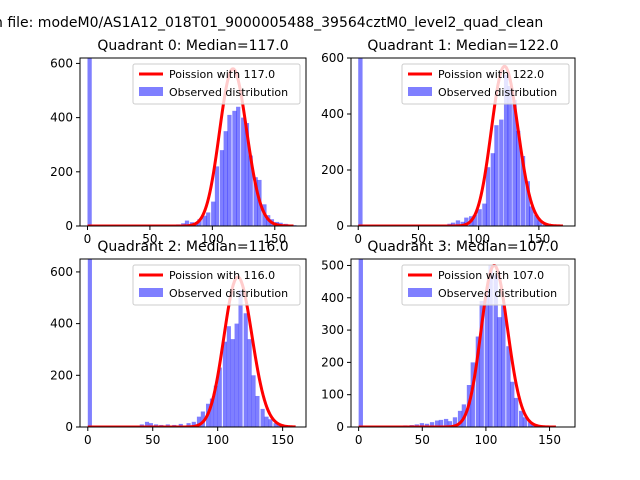  I want to click on legend-label: Observed distribution, so click(497, 293).